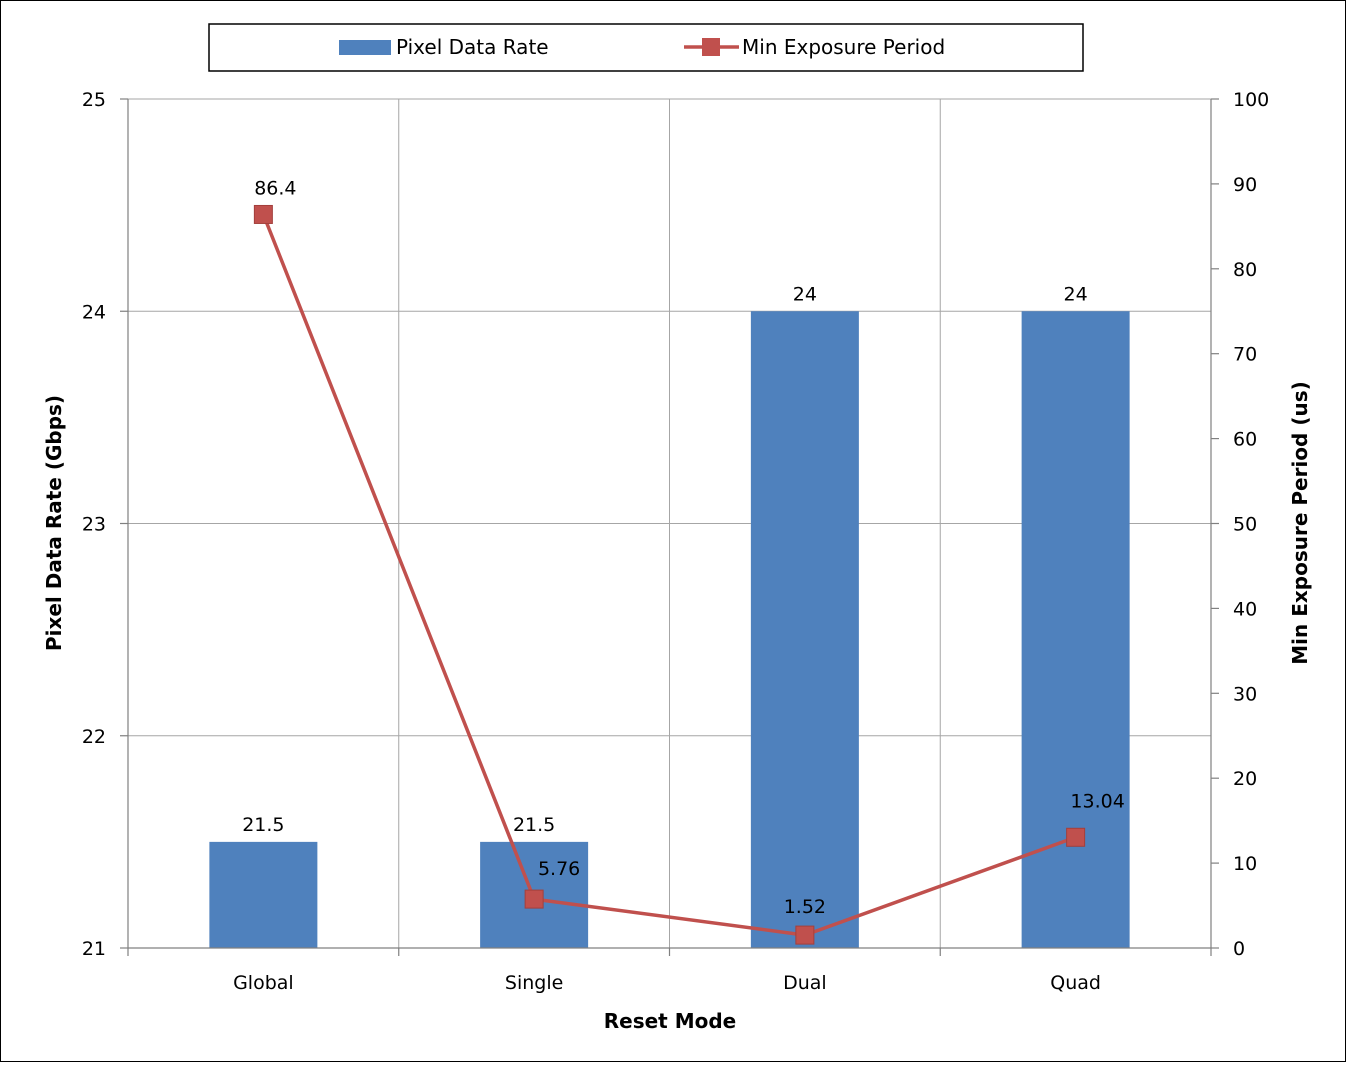 This screenshot has width=1348, height=1068. Describe the element at coordinates (805, 983) in the screenshot. I see `x-tick-label: Dual` at that location.